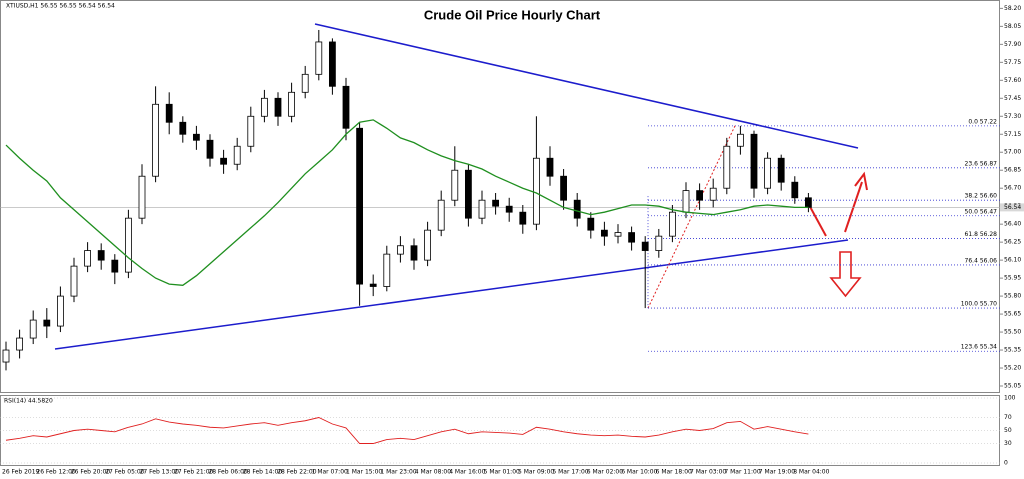 Image resolution: width=1024 pixels, height=479 pixels. What do you see at coordinates (777, 472) in the screenshot?
I see `x-tick-label: 7 Mar 19:00` at bounding box center [777, 472].